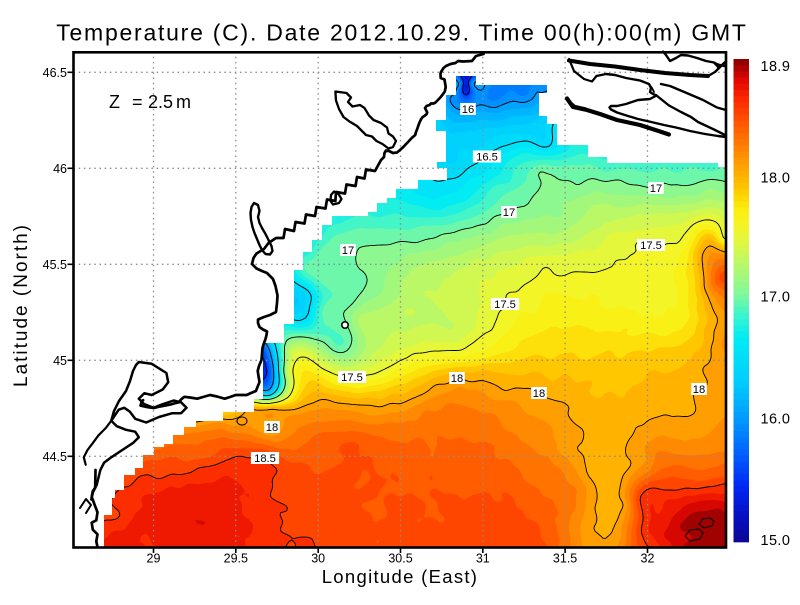  I want to click on svg-text: 46.5, so click(55, 73).